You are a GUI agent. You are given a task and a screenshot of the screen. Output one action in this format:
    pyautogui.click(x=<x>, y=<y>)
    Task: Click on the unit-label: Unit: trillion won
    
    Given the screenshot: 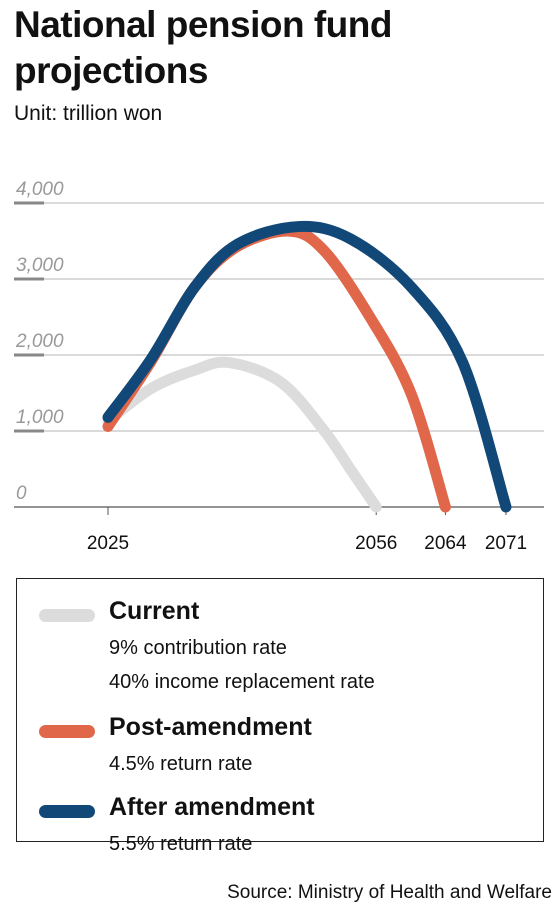 What is the action you would take?
    pyautogui.click(x=88, y=113)
    